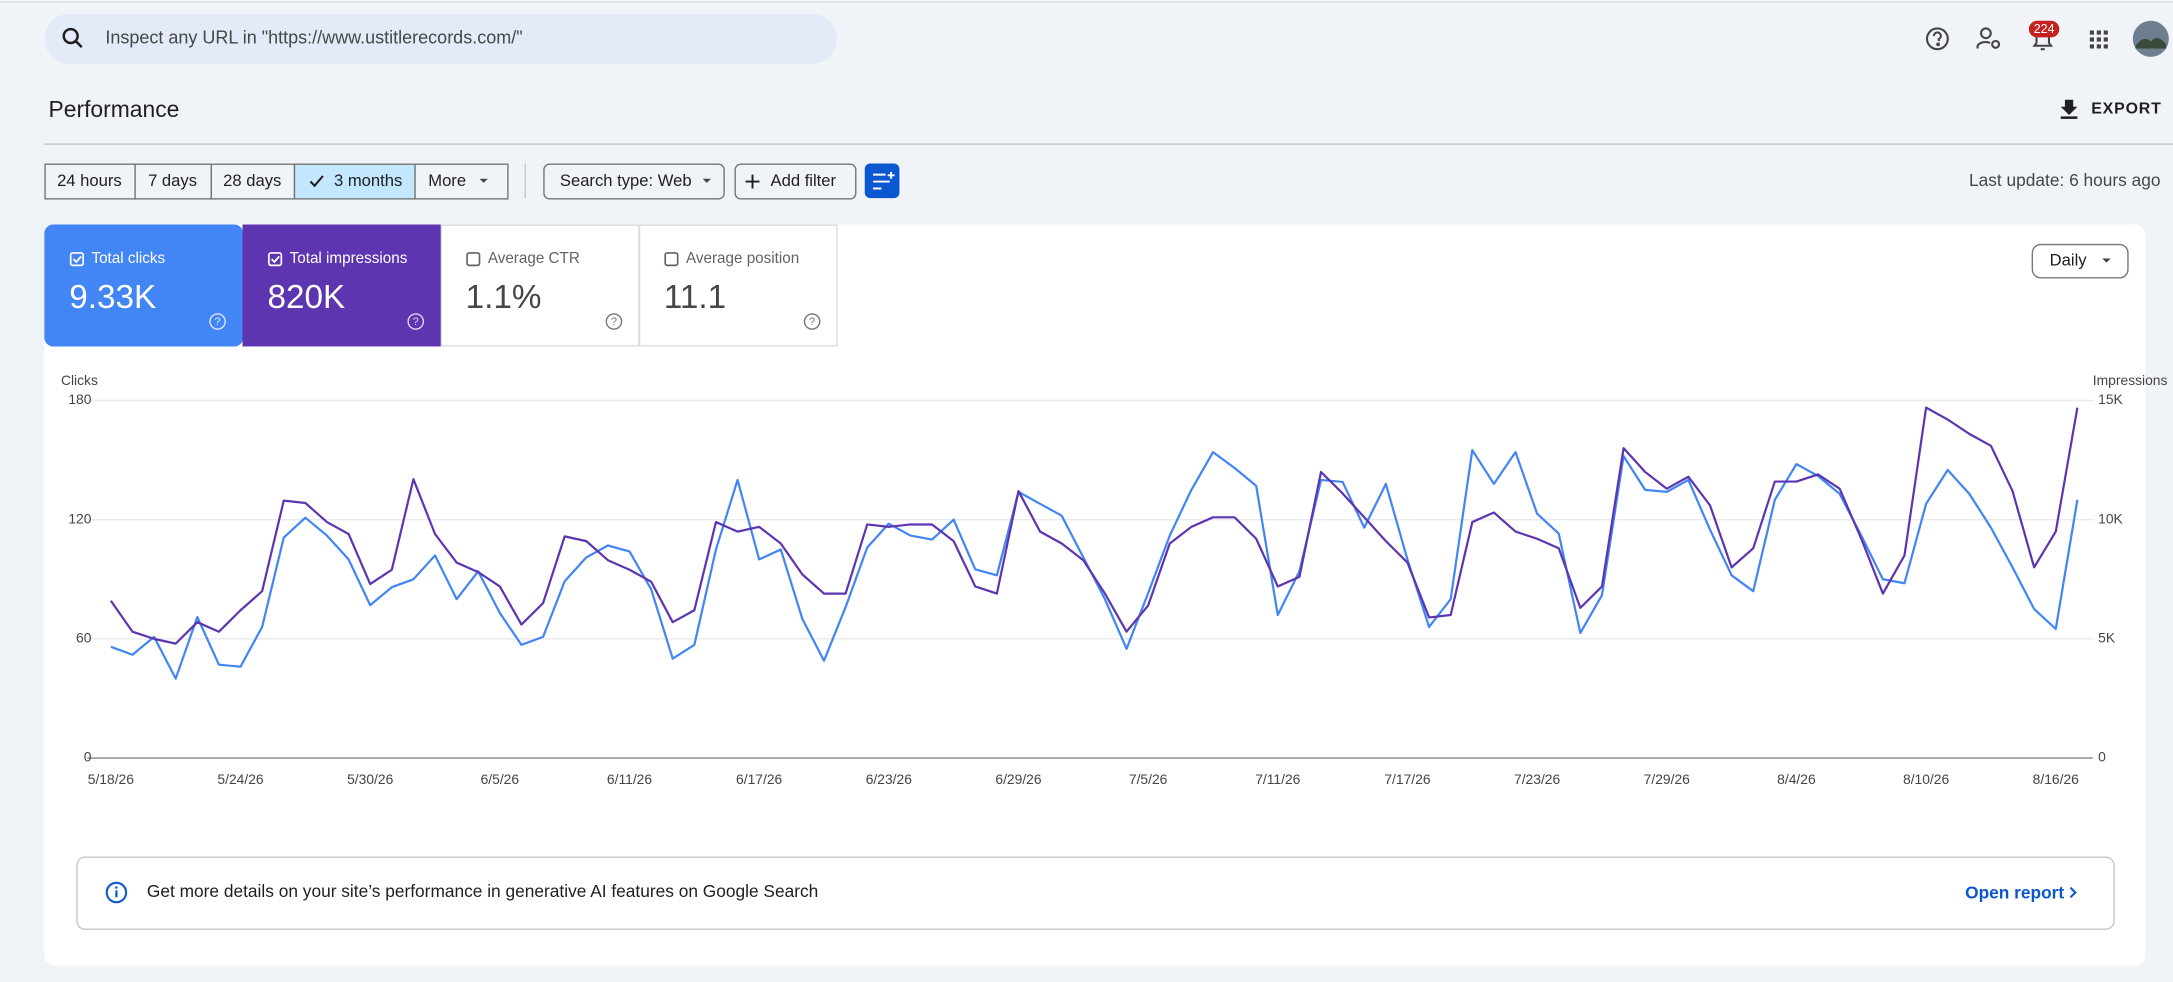  I want to click on filter-settings-icon, so click(884, 180).